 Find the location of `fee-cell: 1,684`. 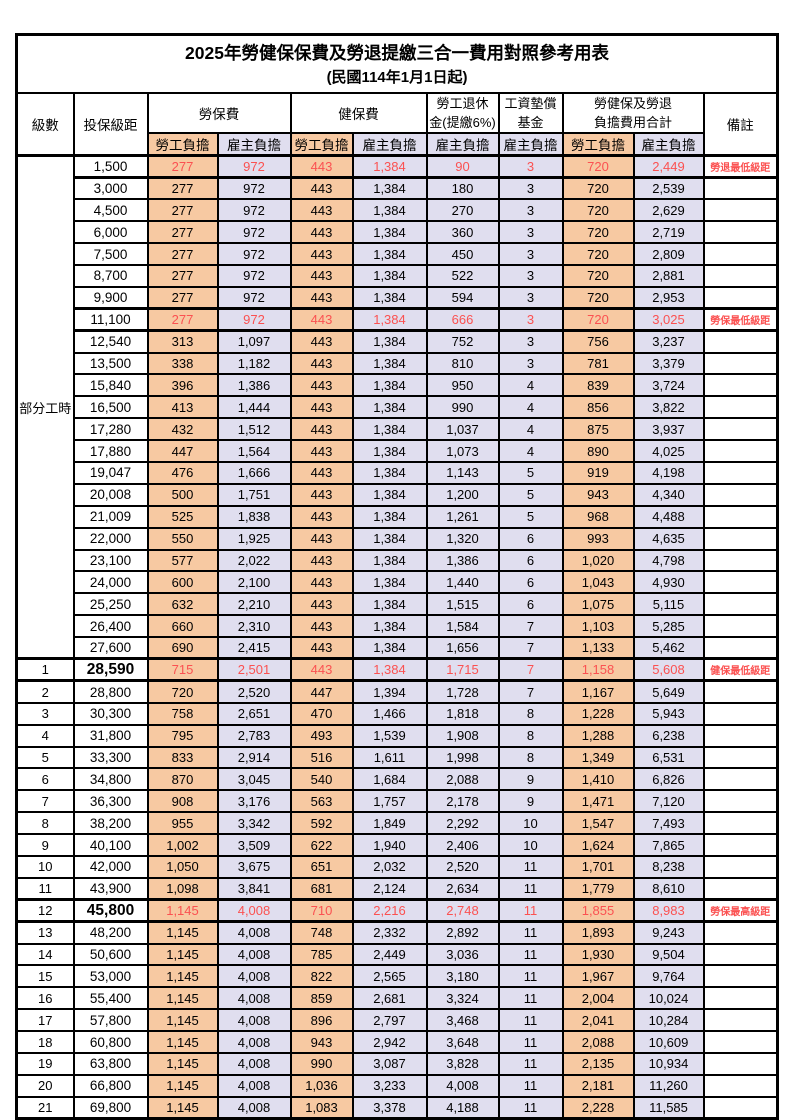

fee-cell: 1,684 is located at coordinates (389, 779).